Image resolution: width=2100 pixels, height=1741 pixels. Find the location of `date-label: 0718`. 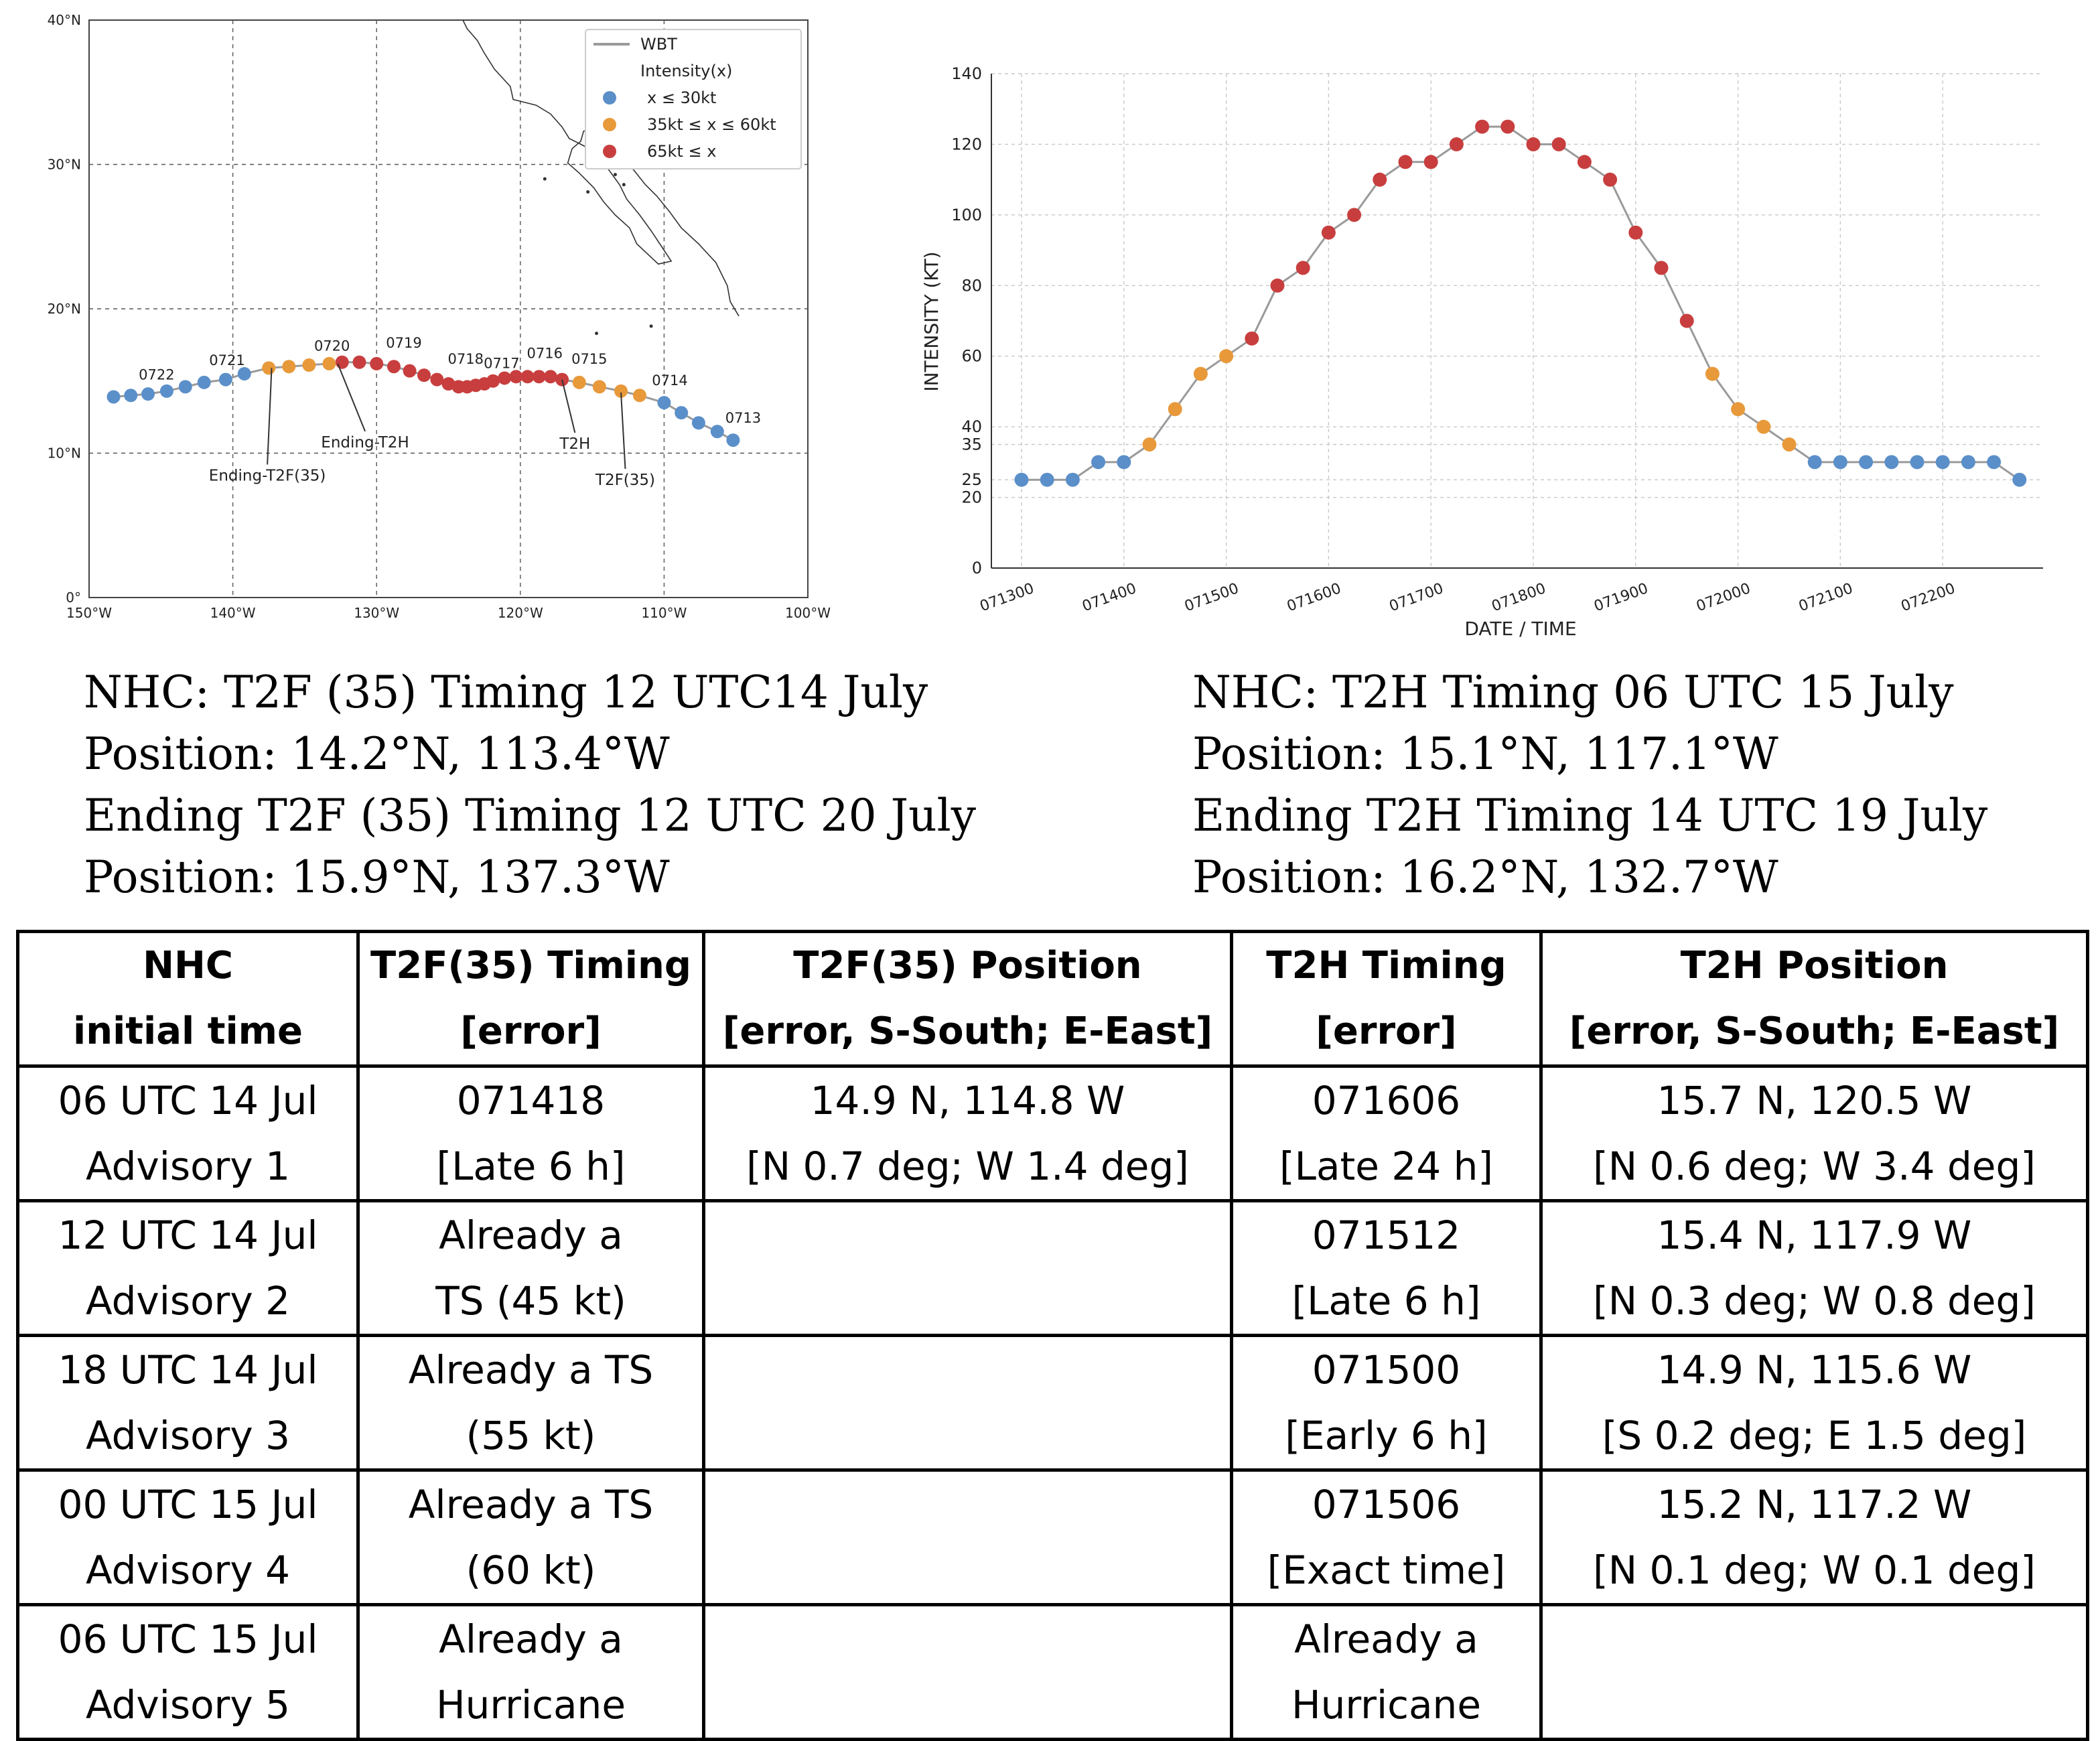

date-label: 0718 is located at coordinates (466, 359).